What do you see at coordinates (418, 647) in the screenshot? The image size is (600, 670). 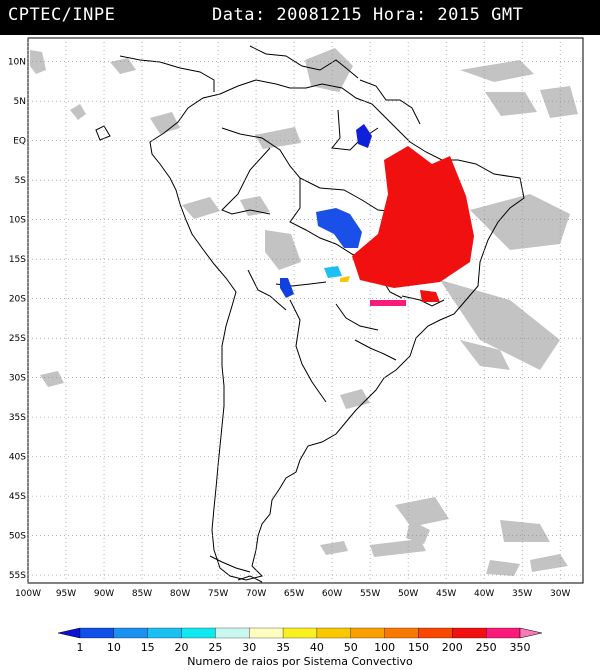 I see `colorbar-tick-label: 150` at bounding box center [418, 647].